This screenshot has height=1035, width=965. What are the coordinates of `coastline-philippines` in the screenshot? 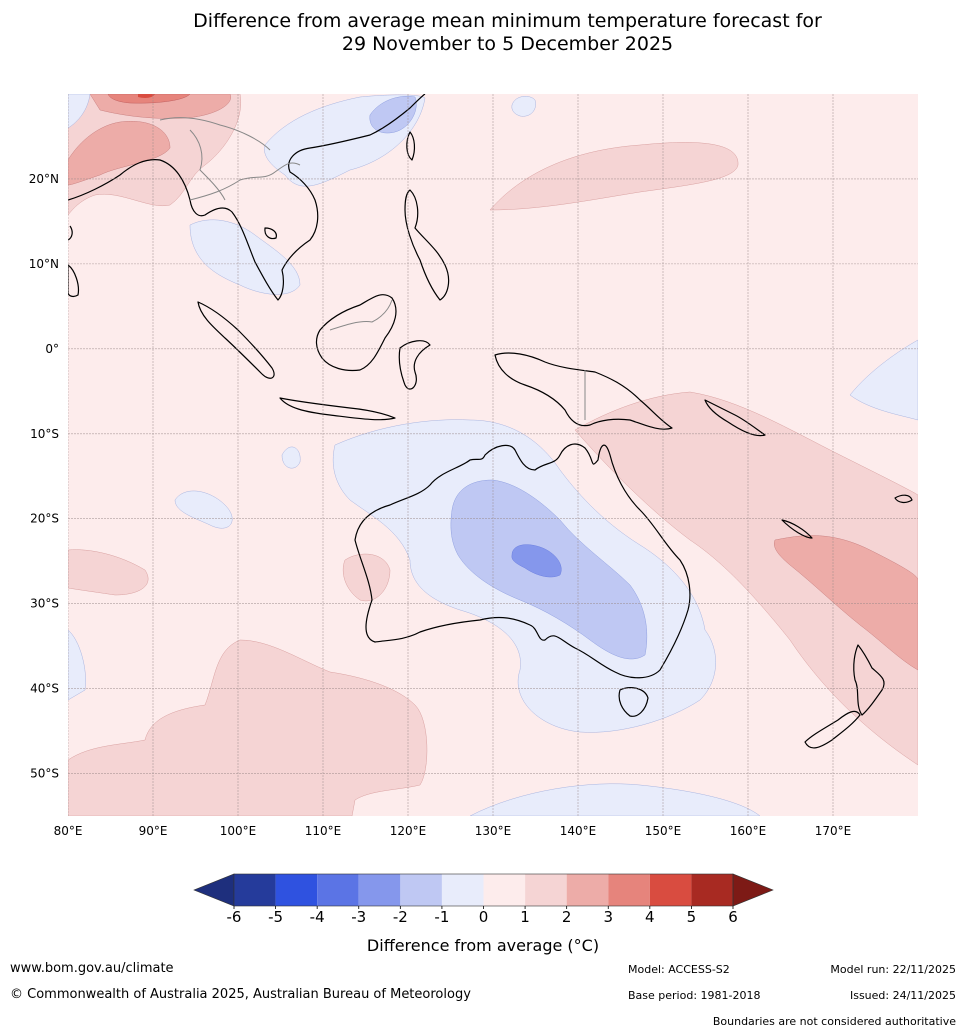 It's located at (427, 245).